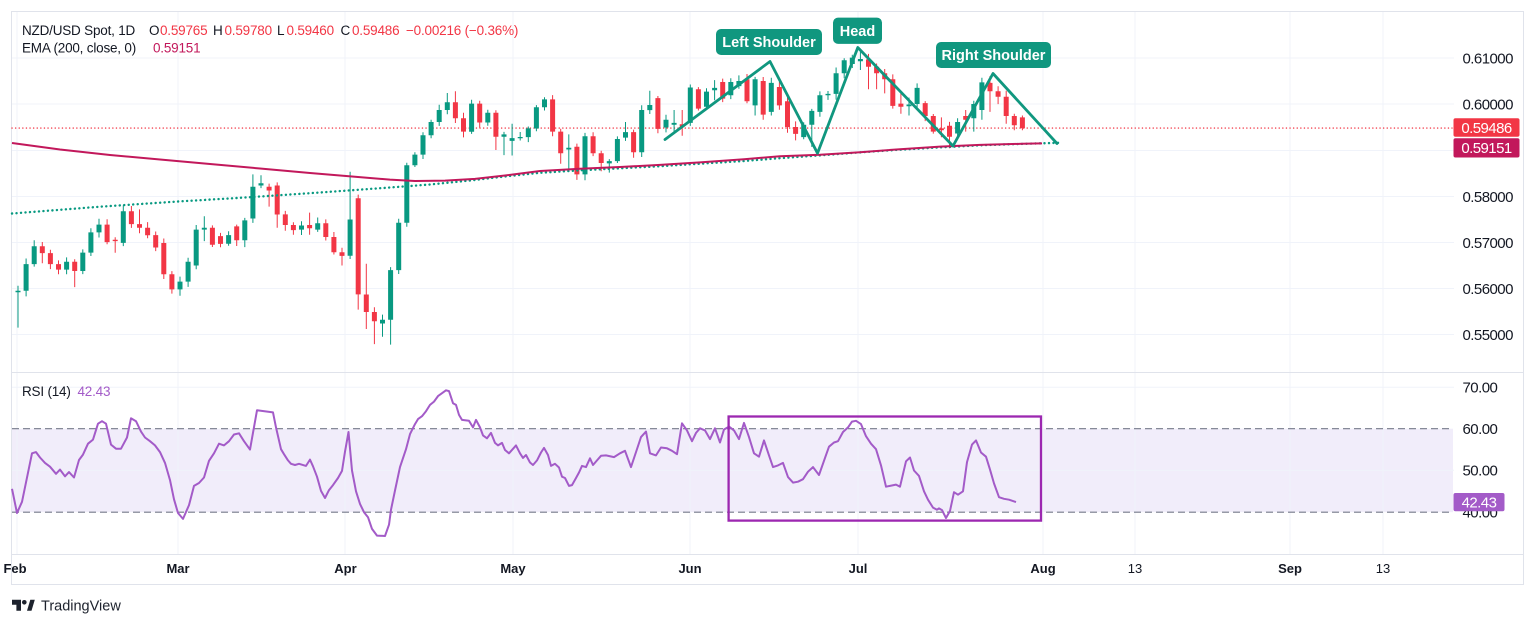 This screenshot has height=626, width=1536. What do you see at coordinates (858, 568) in the screenshot?
I see `svg-text: Jul` at bounding box center [858, 568].